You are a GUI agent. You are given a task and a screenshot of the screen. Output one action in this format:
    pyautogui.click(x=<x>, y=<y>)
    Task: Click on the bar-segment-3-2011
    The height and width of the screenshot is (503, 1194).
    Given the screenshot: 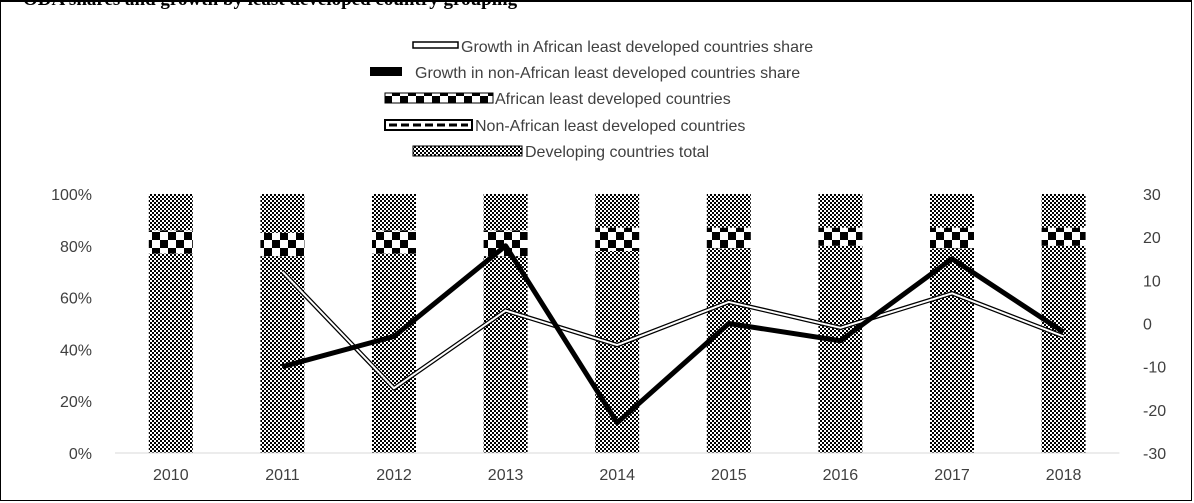 What is the action you would take?
    pyautogui.click(x=282, y=213)
    